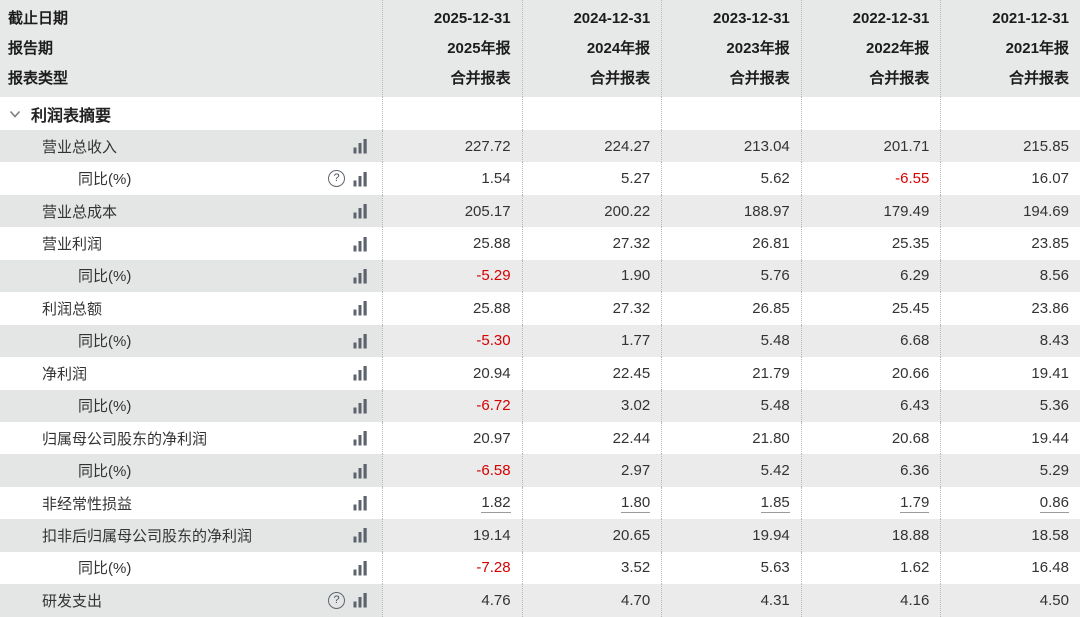  What do you see at coordinates (635, 600) in the screenshot?
I see `metric-value: 4.70` at bounding box center [635, 600].